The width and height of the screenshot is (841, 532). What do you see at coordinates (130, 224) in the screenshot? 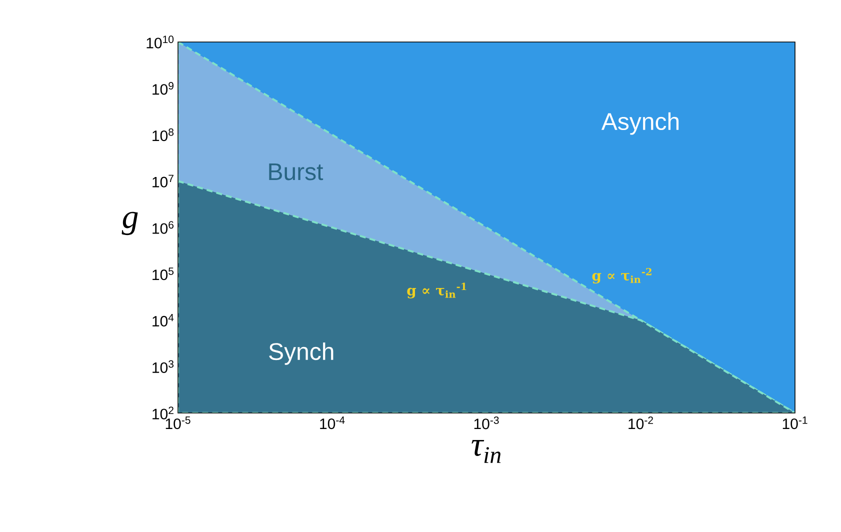
I see `y-axis-title: g` at bounding box center [130, 224].